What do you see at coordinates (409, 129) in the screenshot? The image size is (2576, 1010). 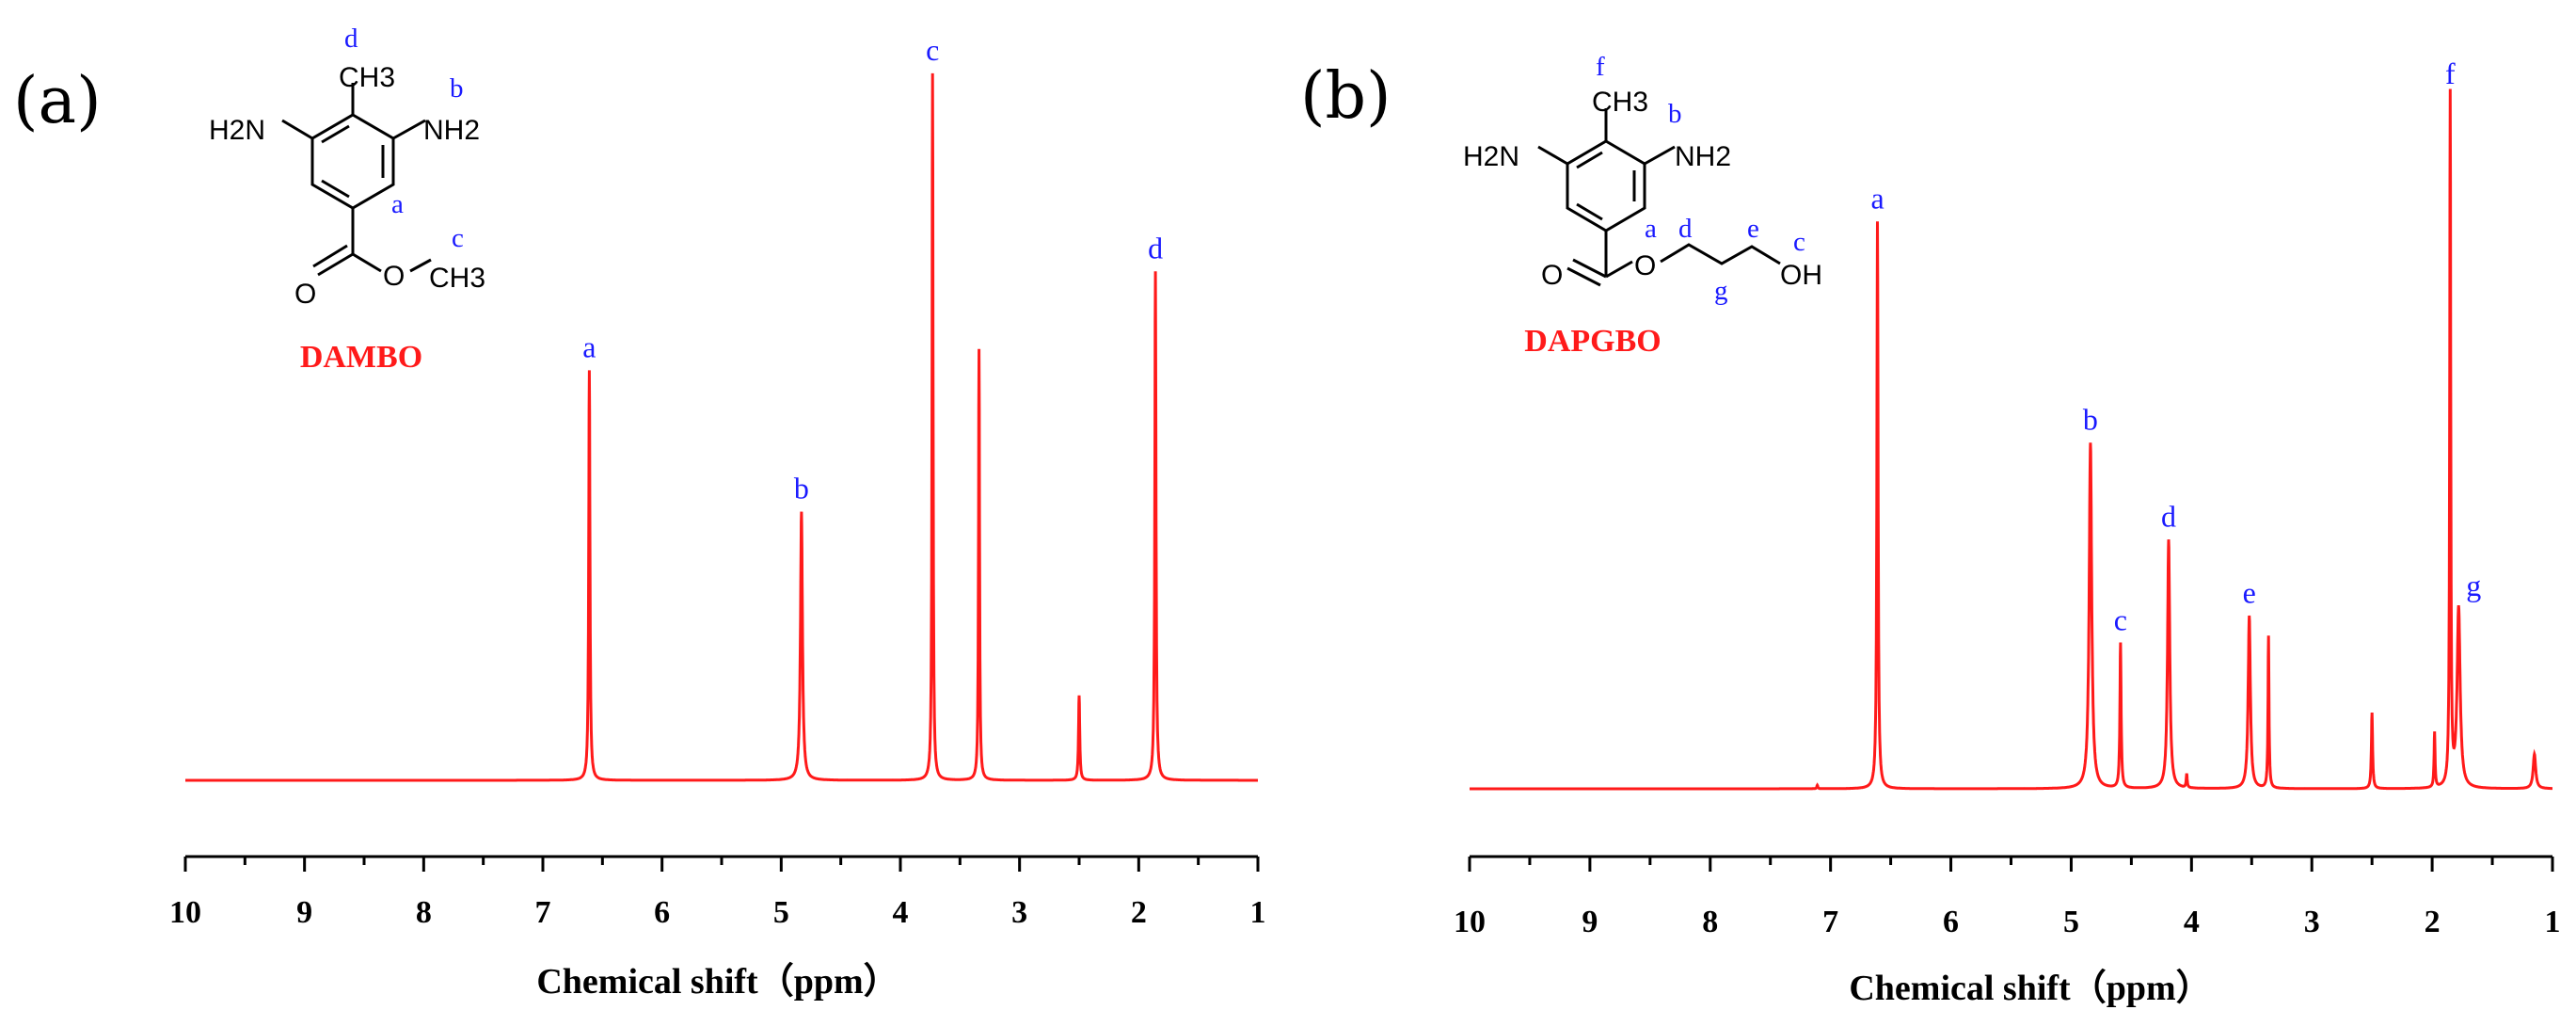 I see `bond-amine-right-a` at bounding box center [409, 129].